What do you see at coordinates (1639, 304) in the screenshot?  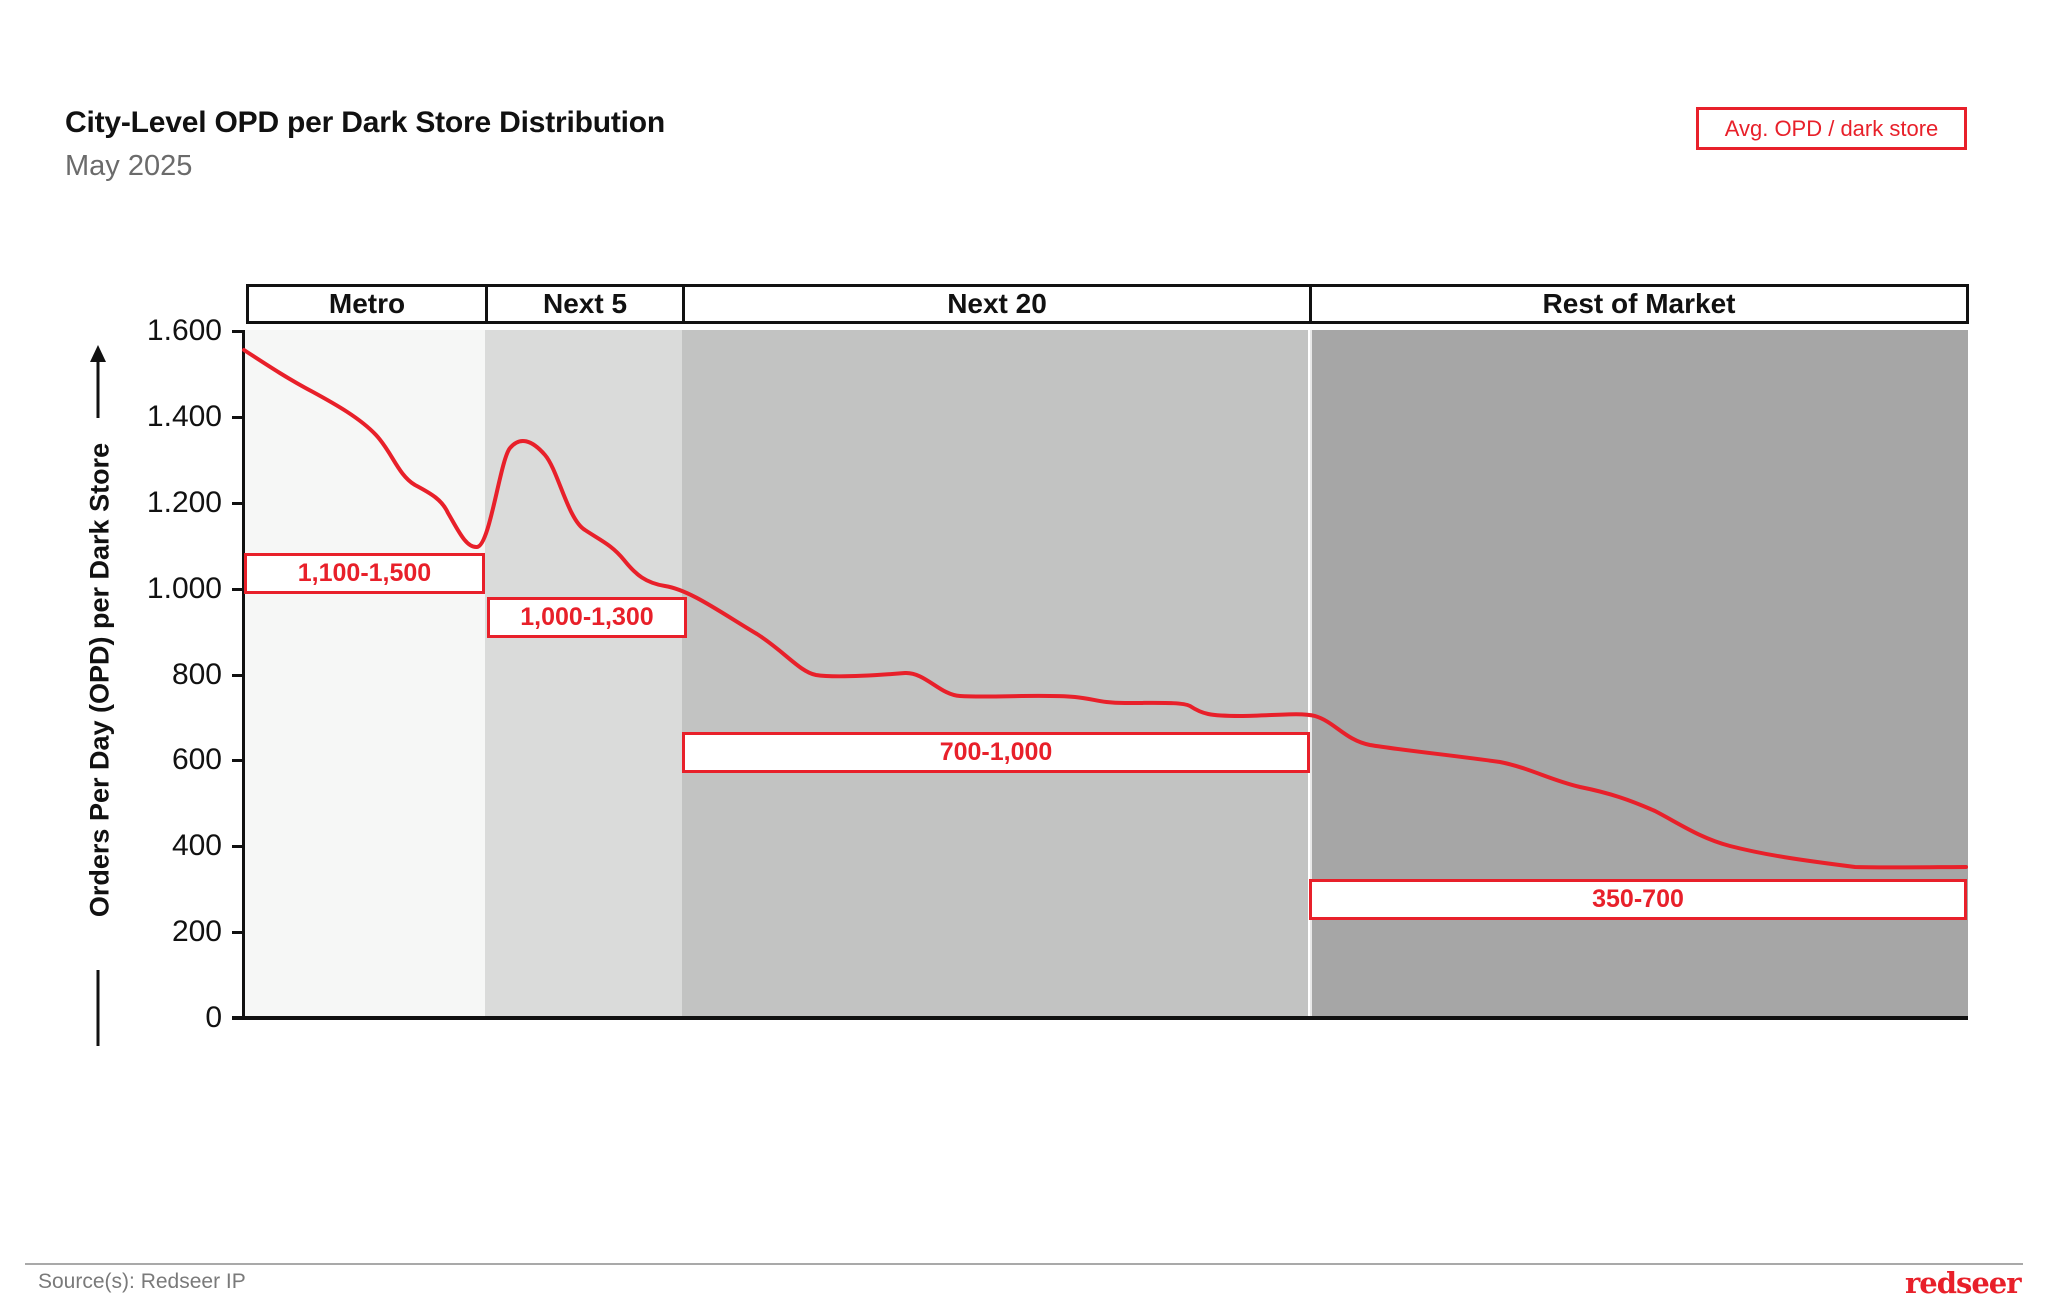 I see `header-rest-of-market: Rest of Market` at bounding box center [1639, 304].